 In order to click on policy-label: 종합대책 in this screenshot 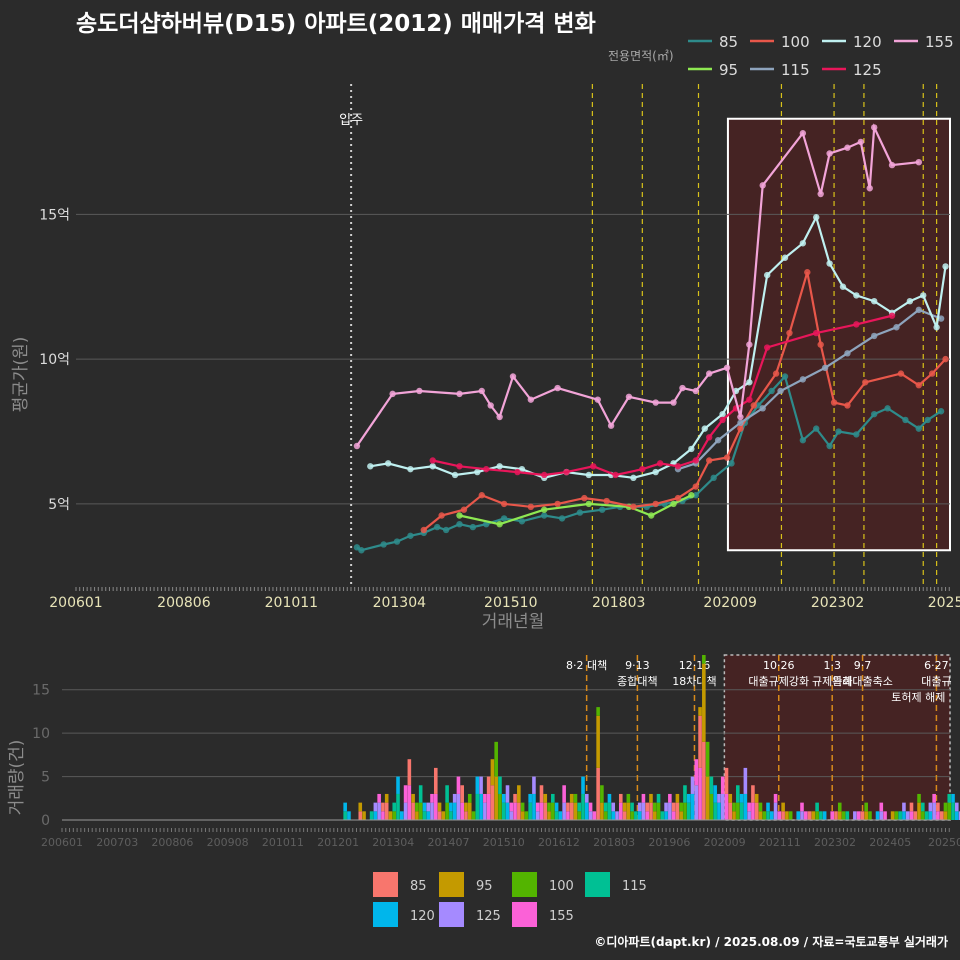, I will do `click(637, 681)`.